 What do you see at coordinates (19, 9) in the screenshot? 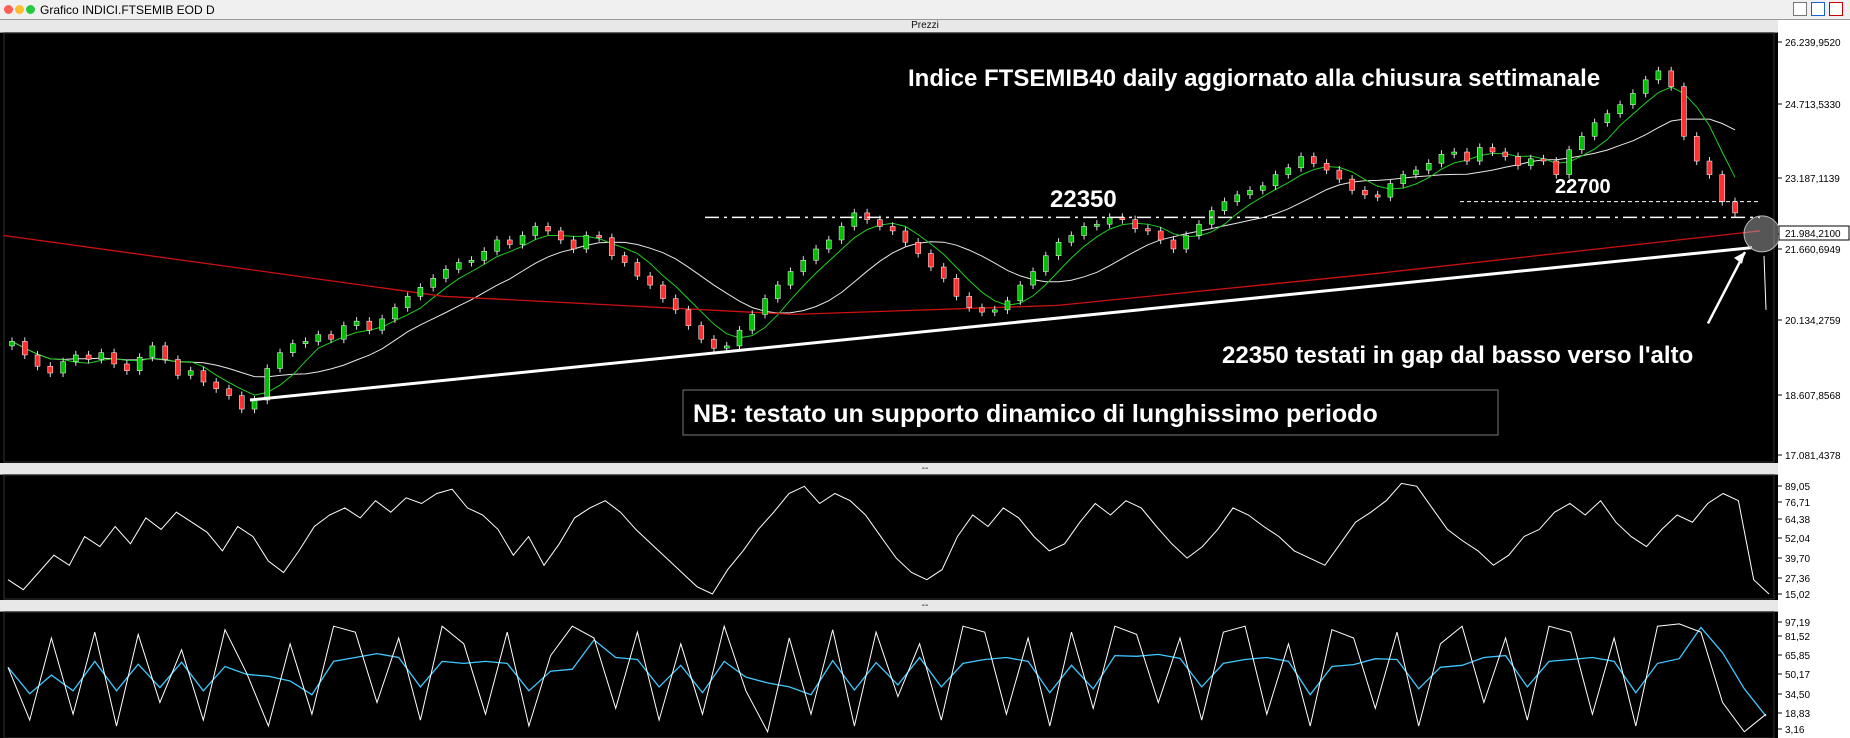
I see `minimize-dot-icon` at bounding box center [19, 9].